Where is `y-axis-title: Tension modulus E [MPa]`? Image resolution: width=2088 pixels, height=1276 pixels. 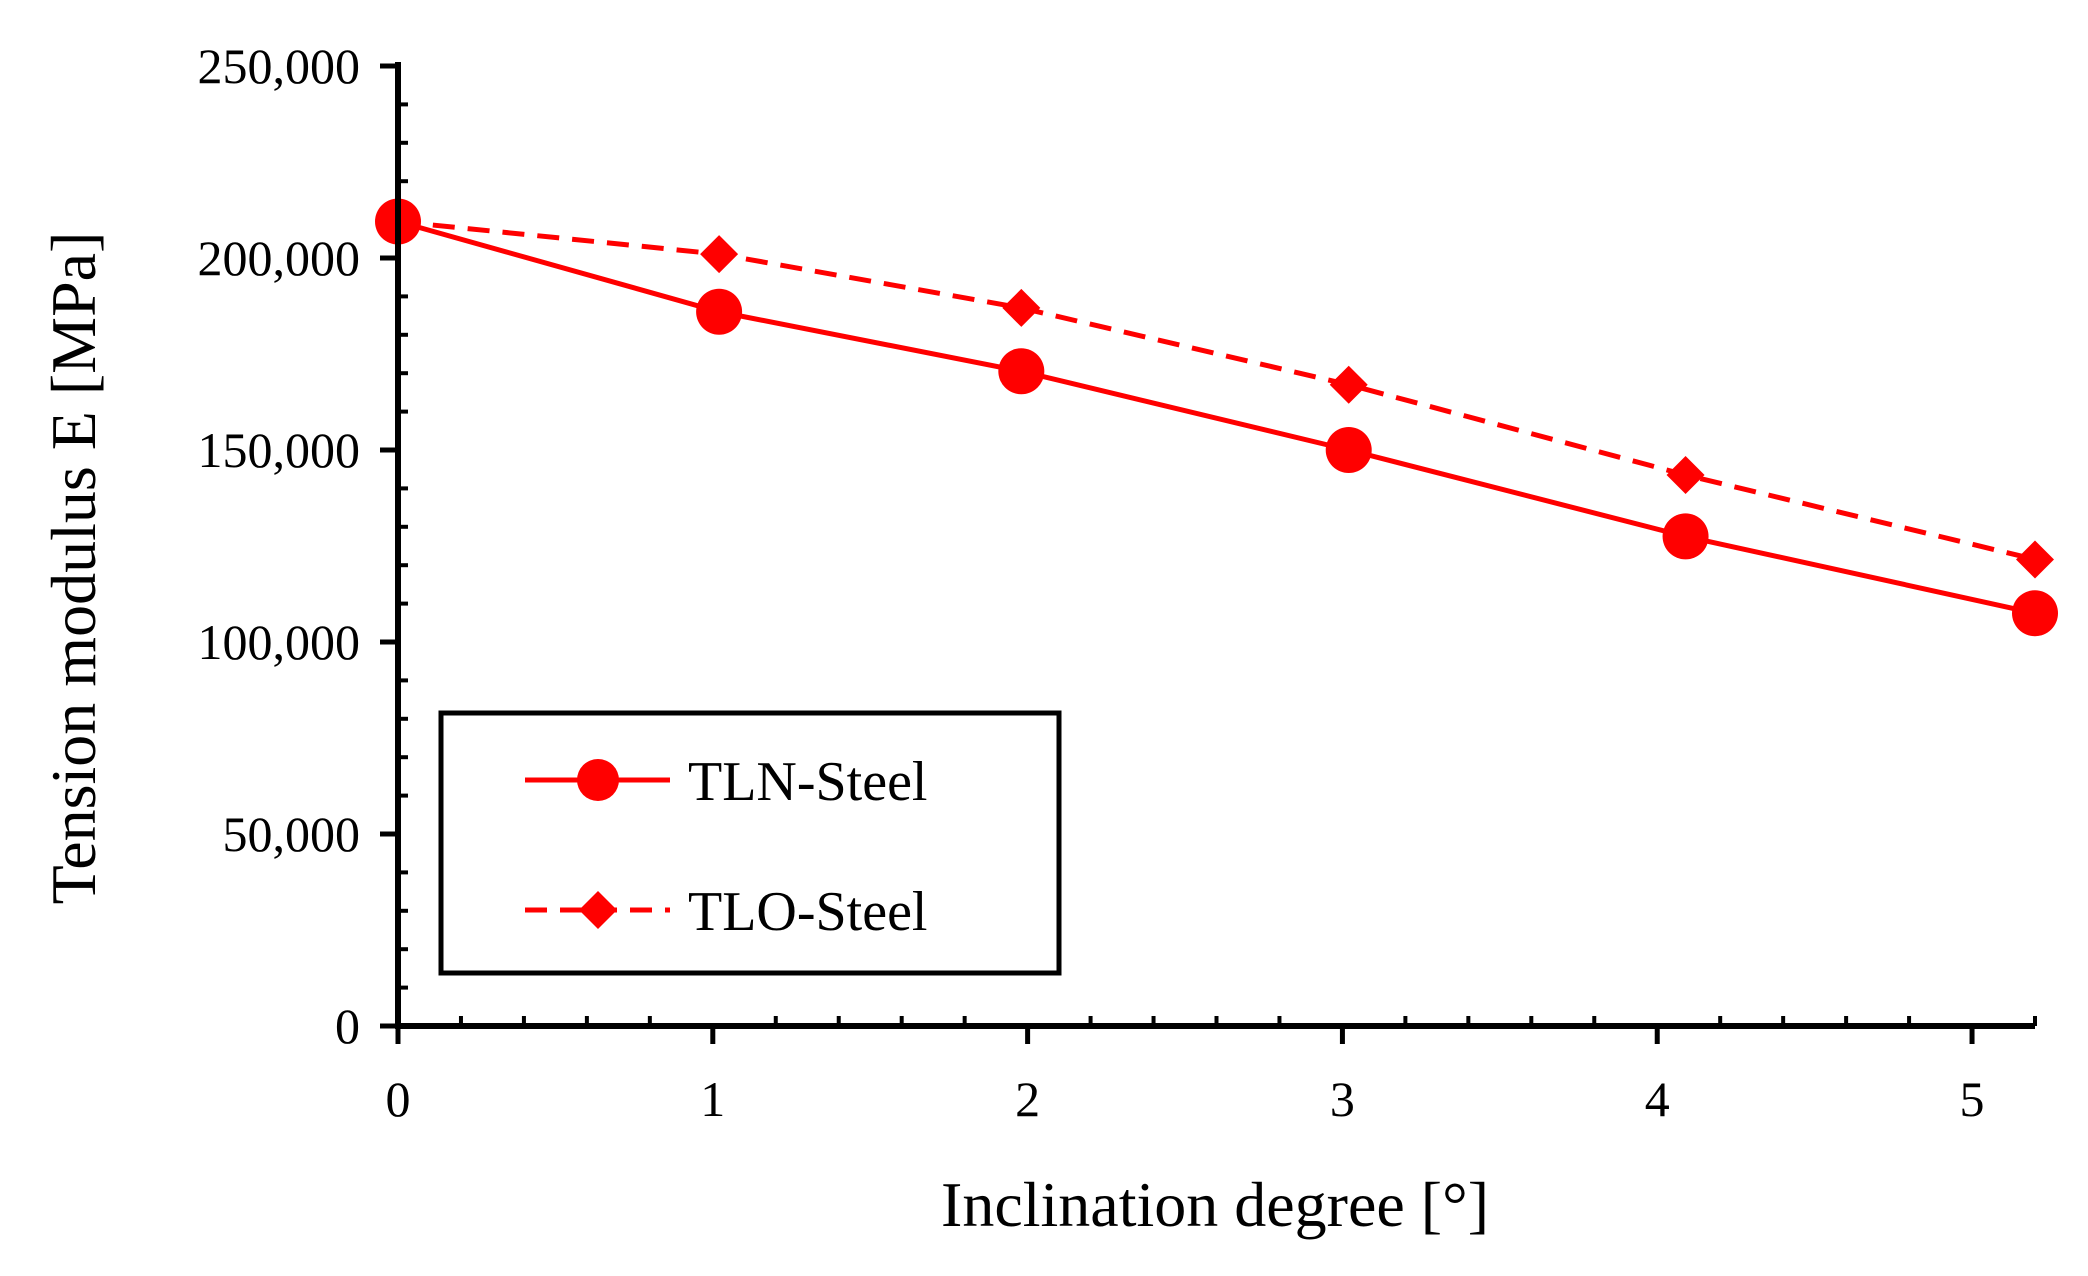 y-axis-title: Tension modulus E [MPa] is located at coordinates (73, 568).